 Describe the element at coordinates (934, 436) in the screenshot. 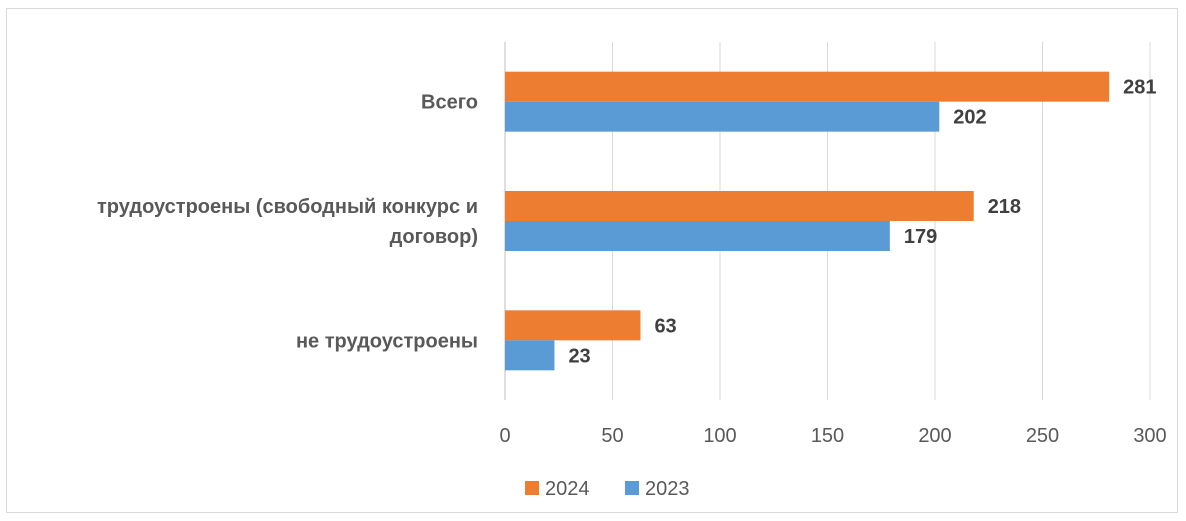

I see `x-tick-label-4: 200` at that location.